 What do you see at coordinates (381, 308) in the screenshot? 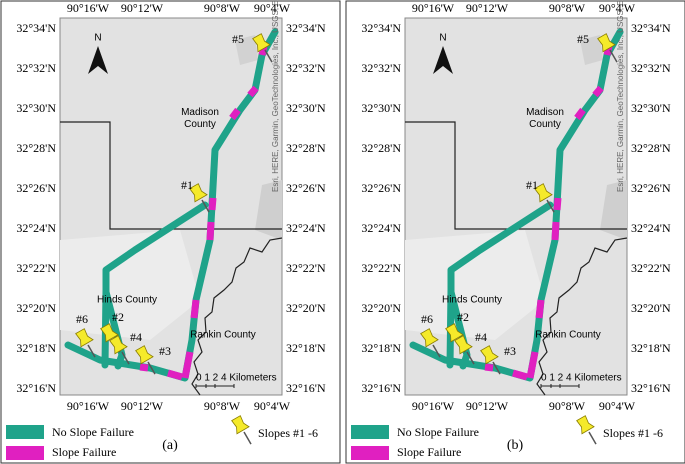
I see `lat-label-left: 32°20'N` at bounding box center [381, 308].